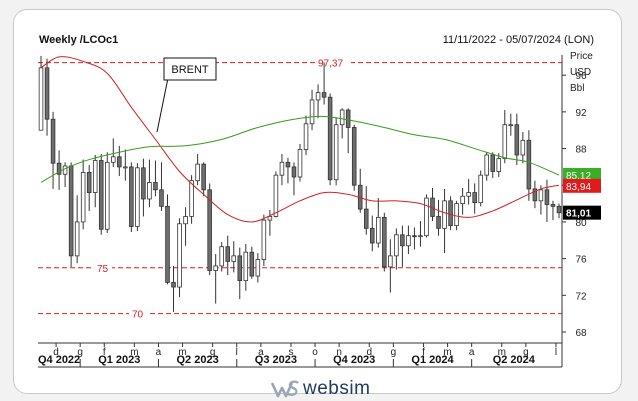 This screenshot has height=401, width=638. I want to click on x-month-label: s, so click(290, 352).